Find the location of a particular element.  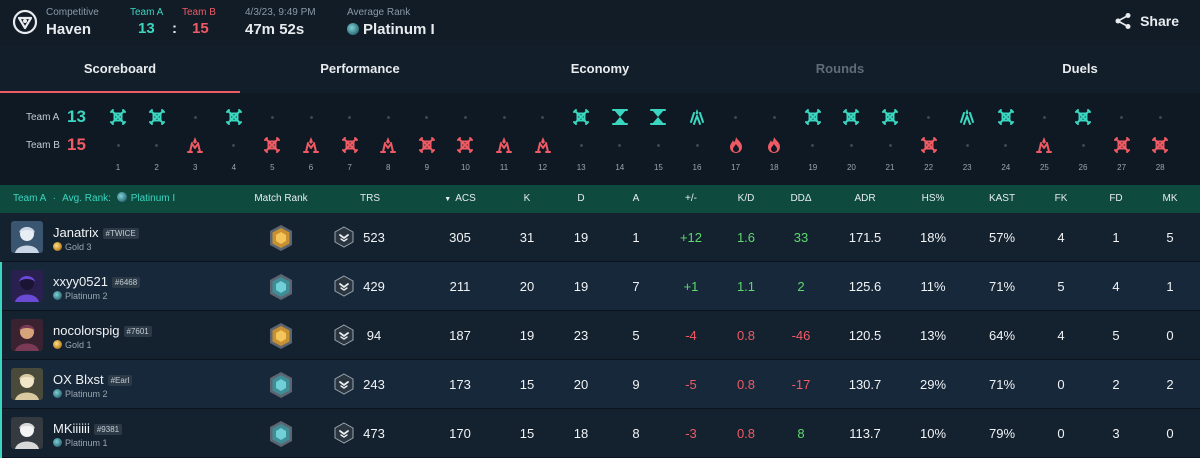

player-rank: Platinum 2 is located at coordinates (86, 296).